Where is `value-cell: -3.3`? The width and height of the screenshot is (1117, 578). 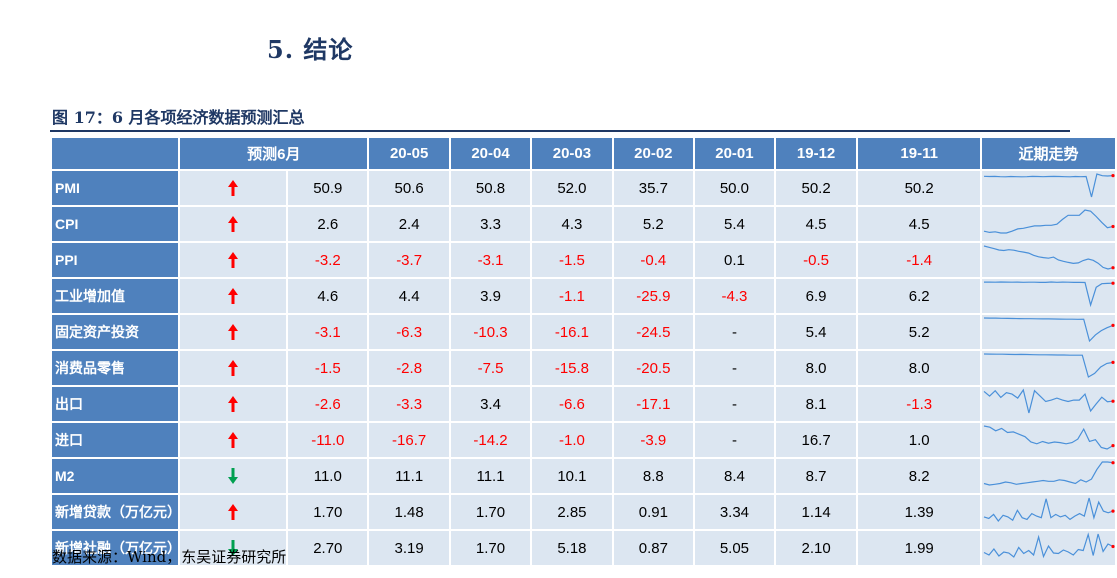
value-cell: -3.3 is located at coordinates (409, 404).